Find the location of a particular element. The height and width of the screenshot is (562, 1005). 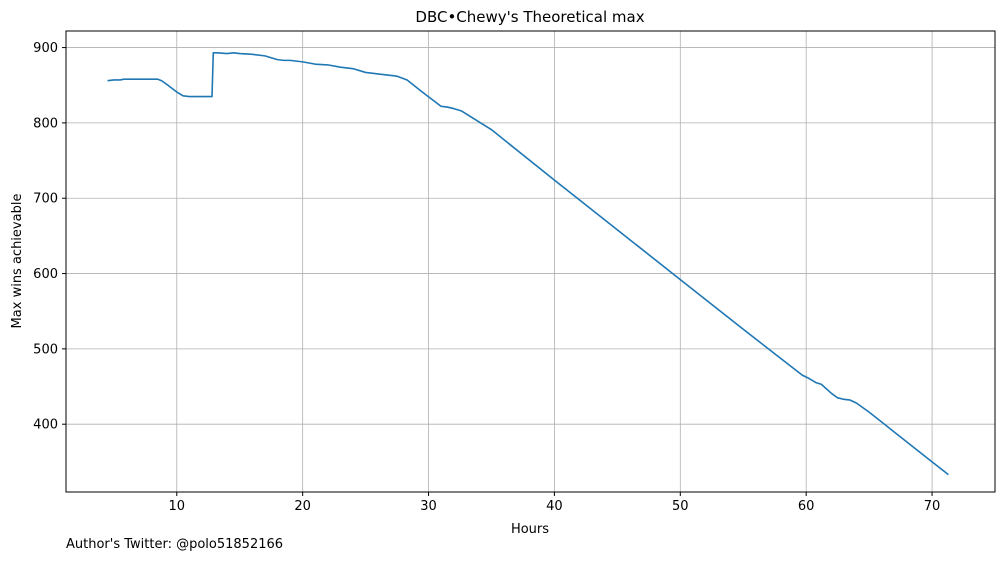

author-twitter-text: Author's Twitter: @polo51852166 is located at coordinates (175, 544).